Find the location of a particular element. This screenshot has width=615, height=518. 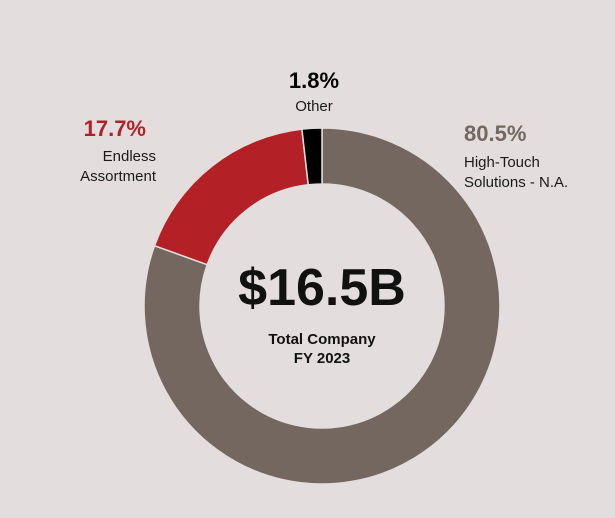

slice-label-endless-line2: Assortment is located at coordinates (118, 176).